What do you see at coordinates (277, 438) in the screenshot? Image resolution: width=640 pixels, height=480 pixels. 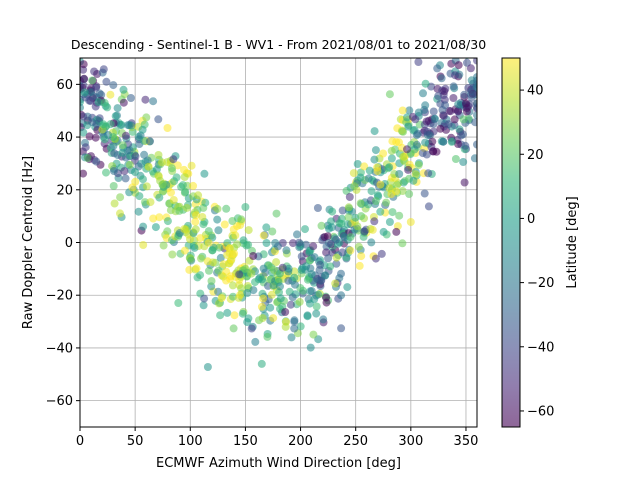 I see `x-axis: 0 50 100 150 200 250 300 350` at bounding box center [277, 438].